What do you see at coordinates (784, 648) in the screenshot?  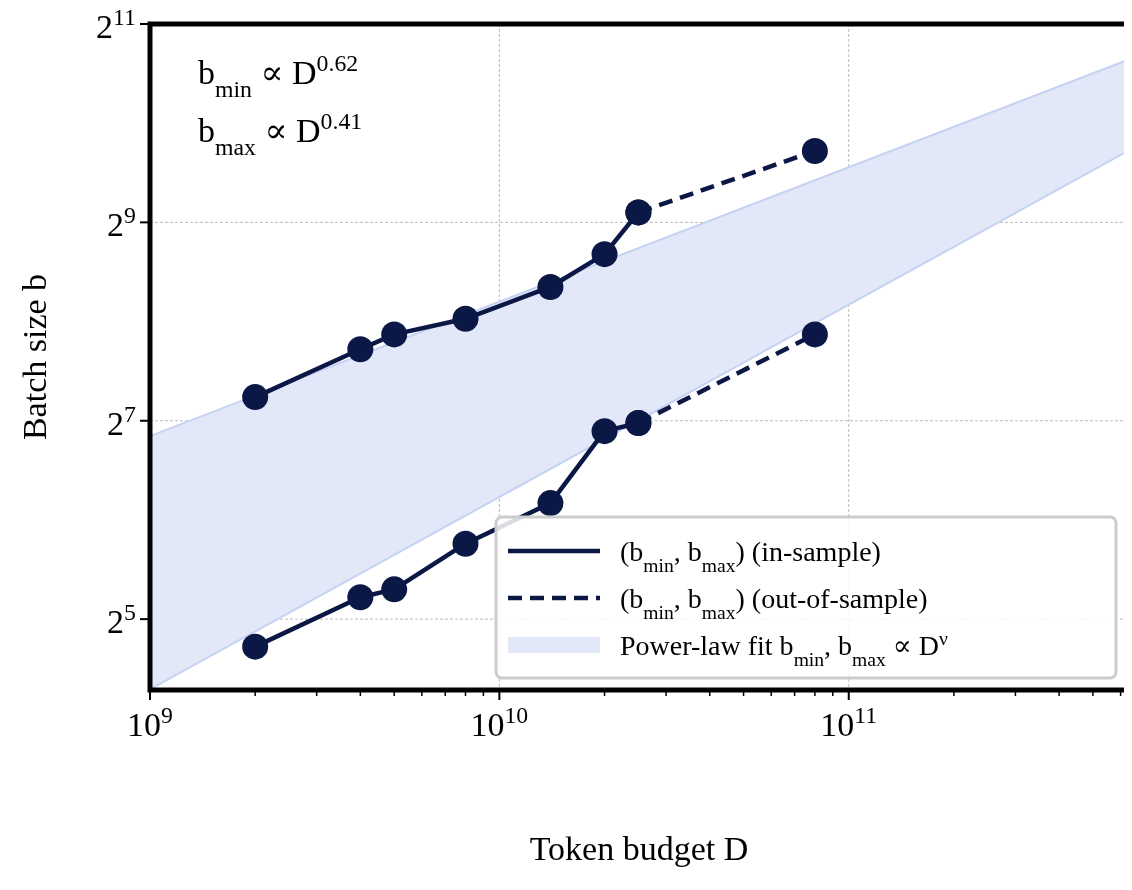 I see `legend-label: Power-law fit b$_{min}$, b$_{max}$ ∝ D$^{ν}$` at bounding box center [784, 648].